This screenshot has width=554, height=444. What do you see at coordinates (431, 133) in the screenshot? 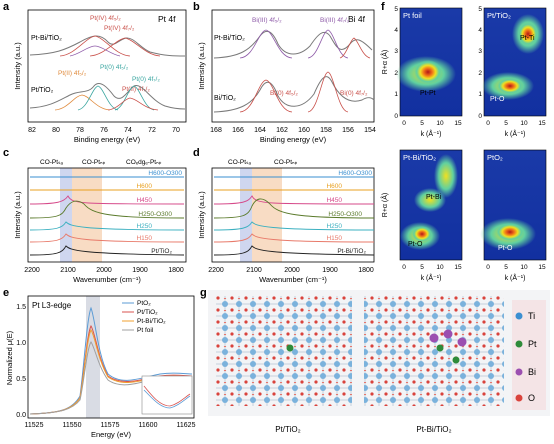
I see `panel-f-xlabel: k (Å⁻¹)` at bounding box center [431, 133].